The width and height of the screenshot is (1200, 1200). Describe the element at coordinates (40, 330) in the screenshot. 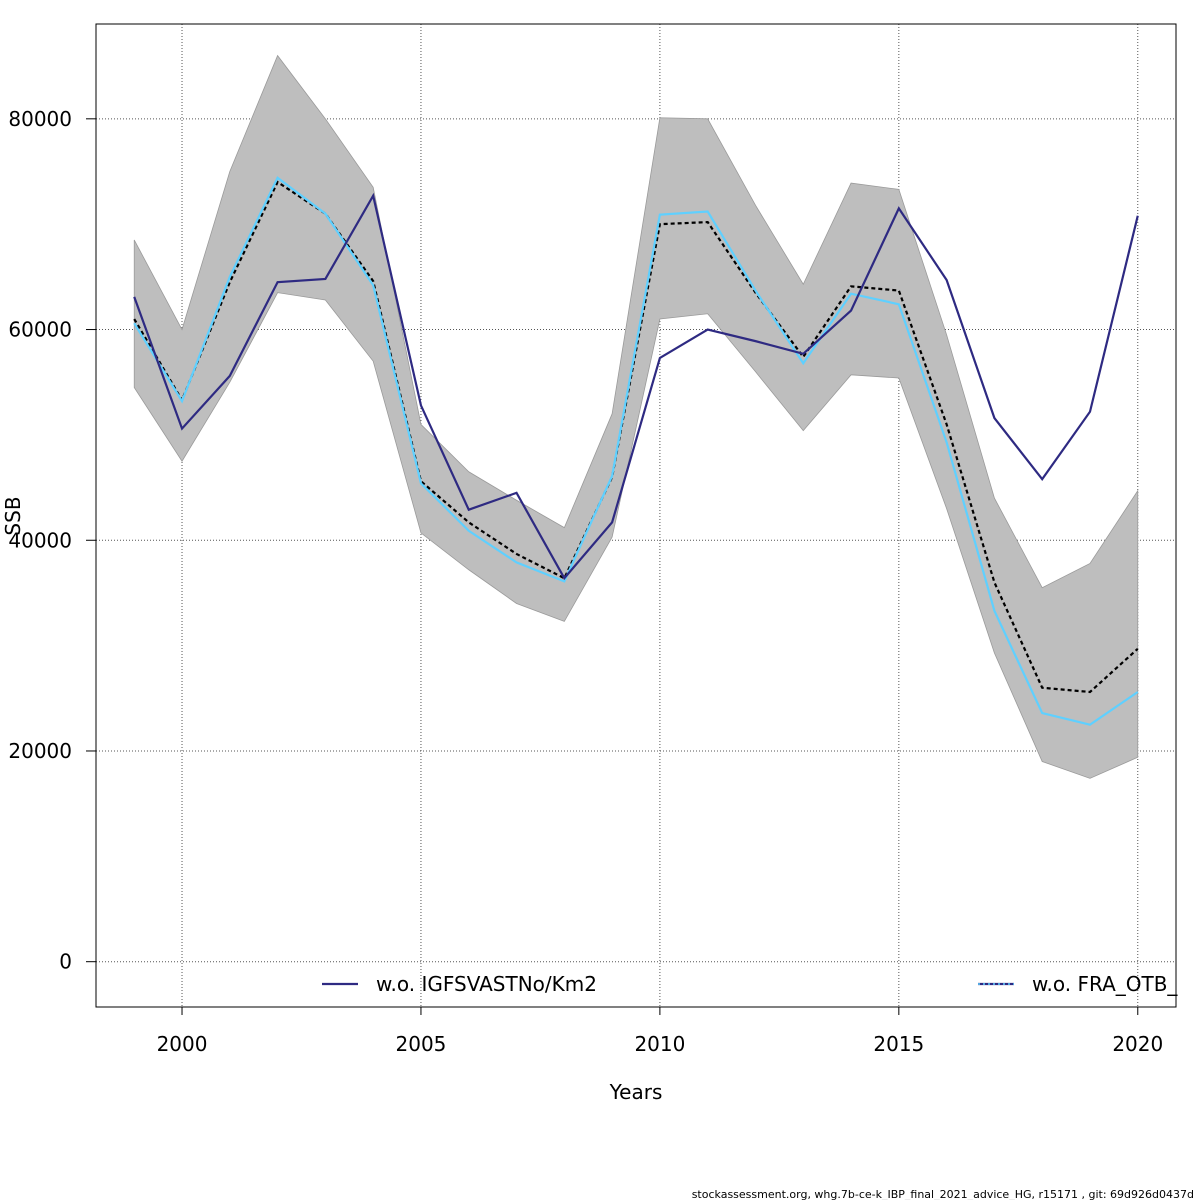

I see `y-tick-label-60000: 60000` at that location.